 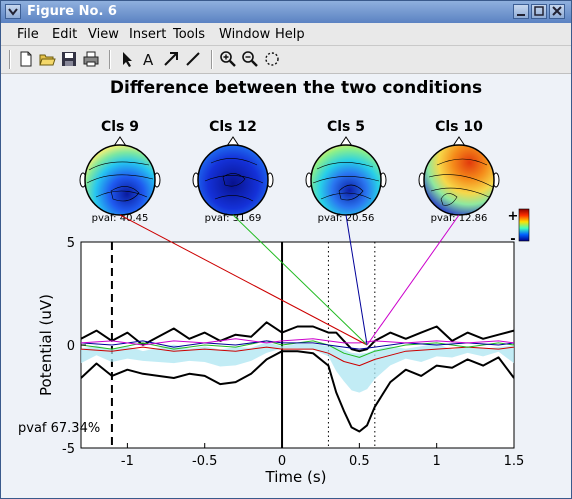 What do you see at coordinates (245, 34) in the screenshot?
I see `menu-window: Window` at bounding box center [245, 34].